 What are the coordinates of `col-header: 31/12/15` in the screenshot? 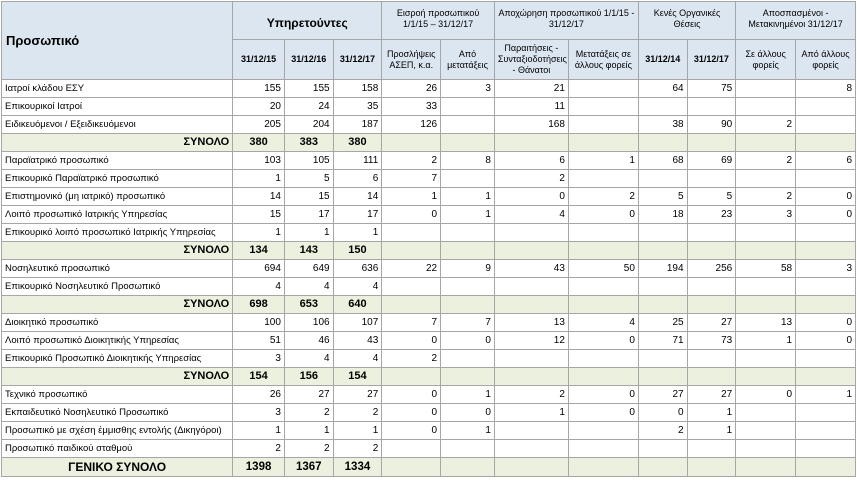 It's located at (258, 59).